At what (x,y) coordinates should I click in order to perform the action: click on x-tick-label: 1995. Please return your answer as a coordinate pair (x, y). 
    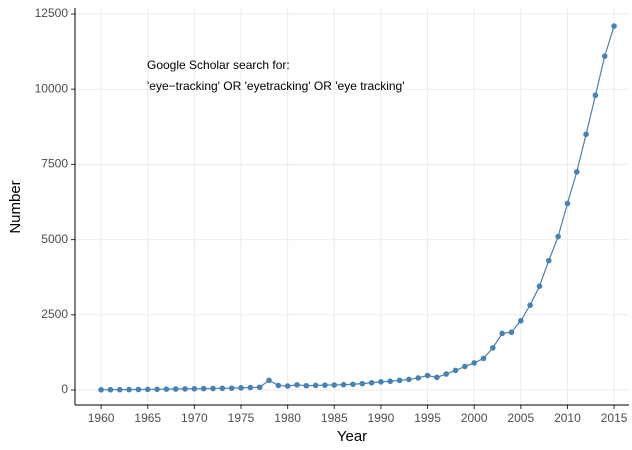
    Looking at the image, I should click on (427, 418).